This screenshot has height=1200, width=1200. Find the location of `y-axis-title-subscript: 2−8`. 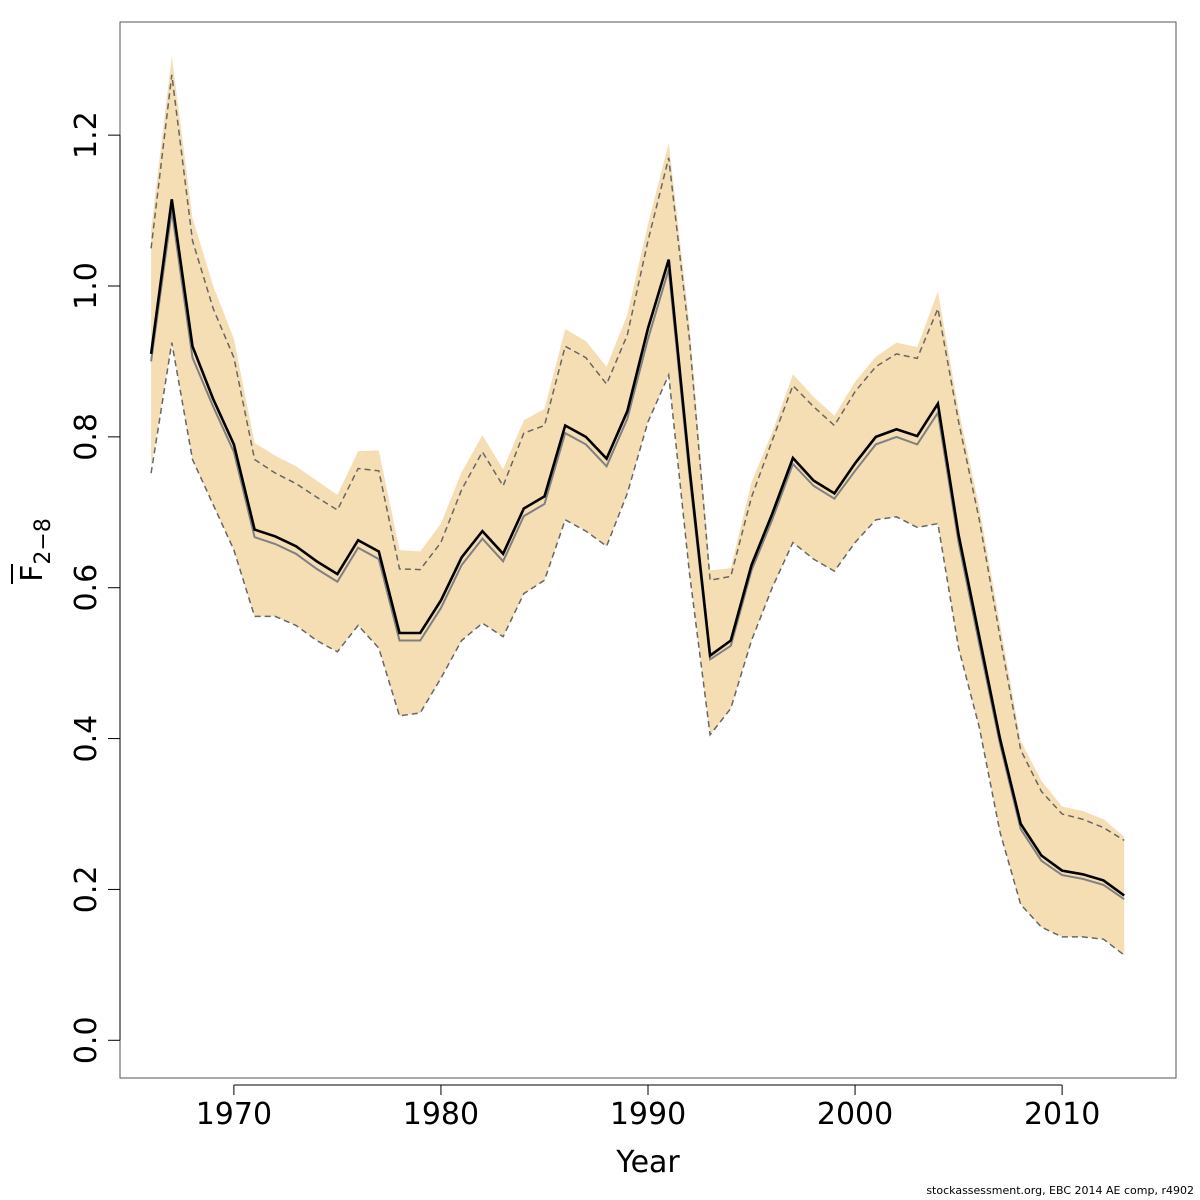

y-axis-title-subscript: 2−8 is located at coordinates (43, 541).